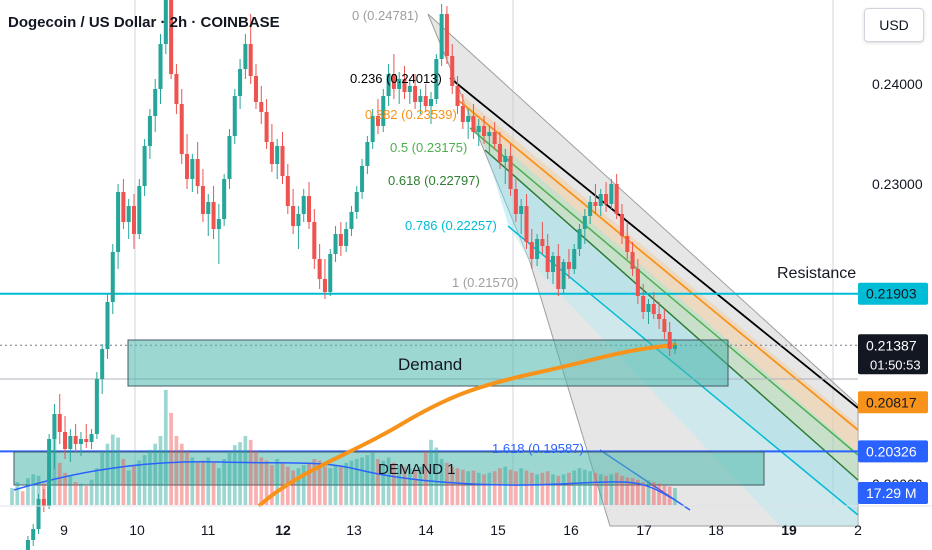 Image resolution: width=932 pixels, height=550 pixels. I want to click on fib-level-label: 0.236 (0.24013), so click(396, 78).